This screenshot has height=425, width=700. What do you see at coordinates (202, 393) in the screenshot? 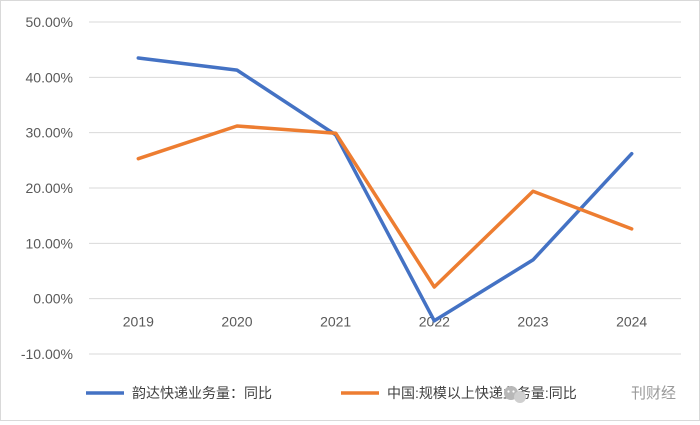
I see `legend-label: 韵达快递业务量：同比` at bounding box center [202, 393].